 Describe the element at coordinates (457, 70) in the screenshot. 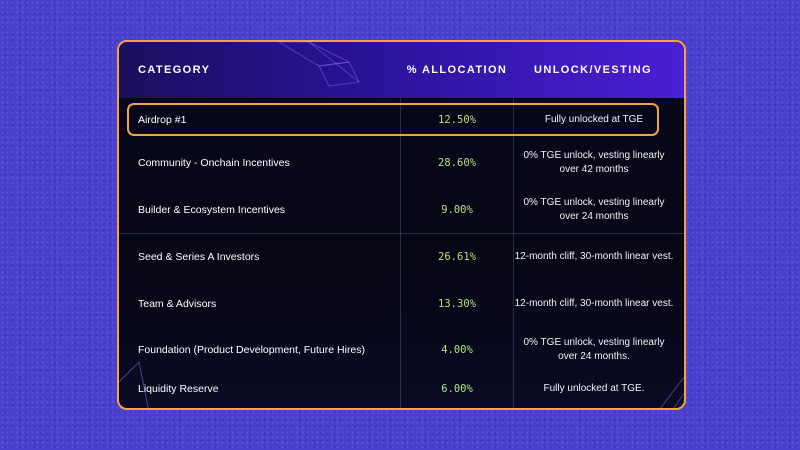

I see `header-allocation: % ALLOCATION` at that location.